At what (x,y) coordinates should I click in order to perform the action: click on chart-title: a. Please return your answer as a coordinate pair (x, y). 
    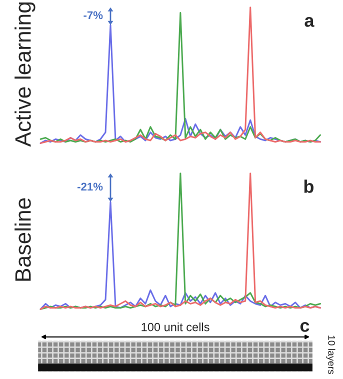
    Looking at the image, I should click on (309, 22).